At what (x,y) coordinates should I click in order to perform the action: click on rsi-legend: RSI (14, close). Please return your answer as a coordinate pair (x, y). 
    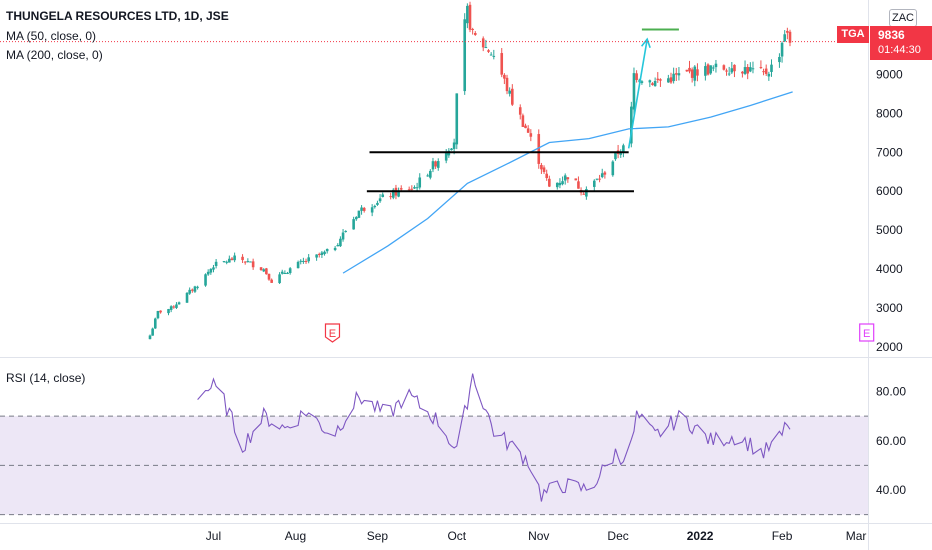
    Looking at the image, I should click on (46, 378).